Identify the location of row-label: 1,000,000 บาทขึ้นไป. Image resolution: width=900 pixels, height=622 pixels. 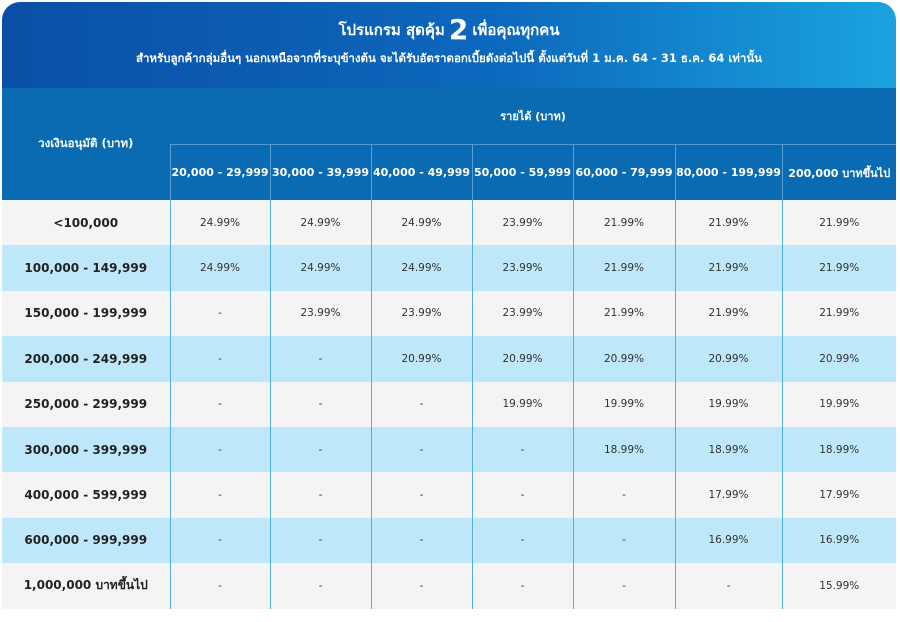
(86, 586).